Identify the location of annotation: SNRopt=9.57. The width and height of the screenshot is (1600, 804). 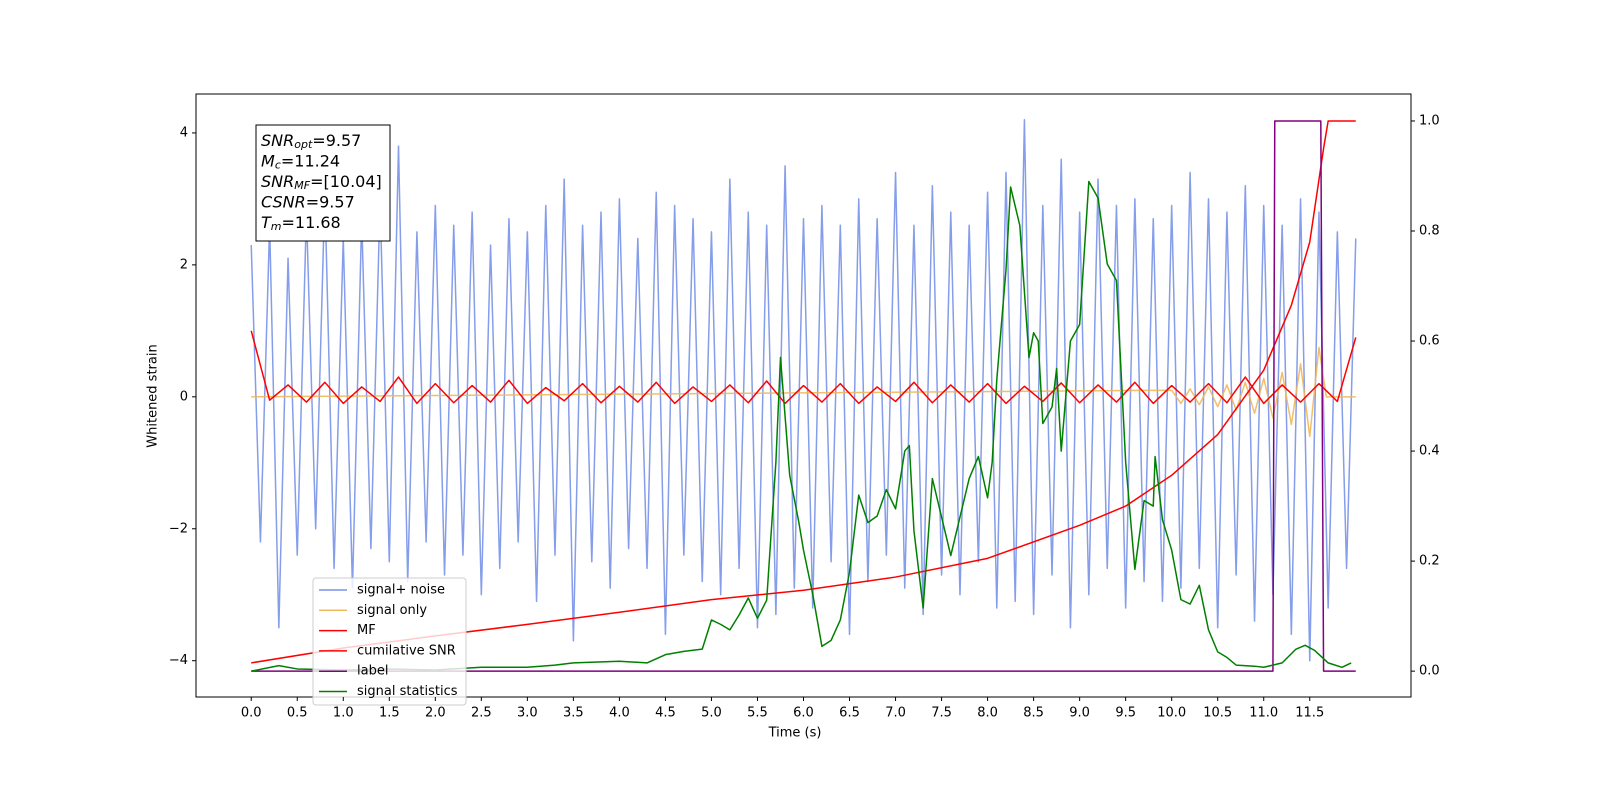
(311, 141).